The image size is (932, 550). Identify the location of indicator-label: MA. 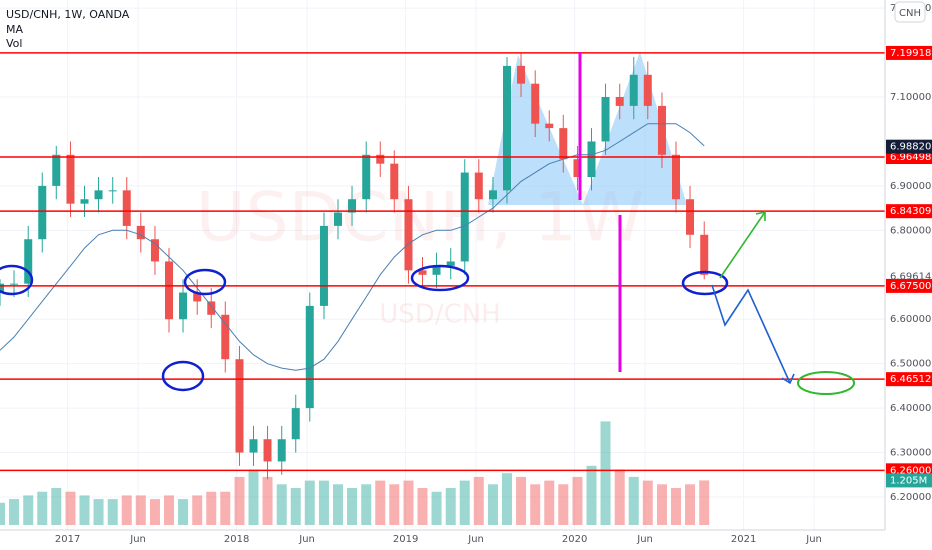
(14, 29).